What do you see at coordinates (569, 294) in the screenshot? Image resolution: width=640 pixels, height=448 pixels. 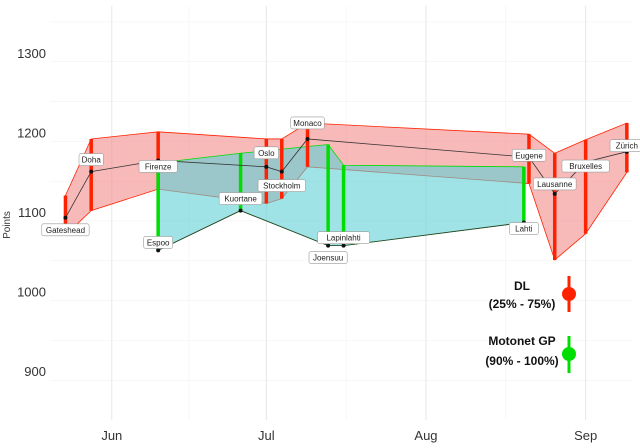 I see `legend-dl-dot` at bounding box center [569, 294].